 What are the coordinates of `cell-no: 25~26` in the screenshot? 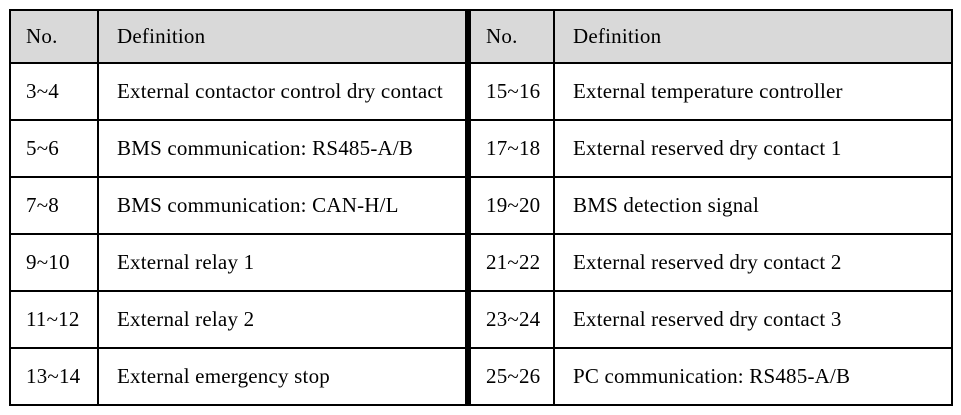 It's located at (513, 376).